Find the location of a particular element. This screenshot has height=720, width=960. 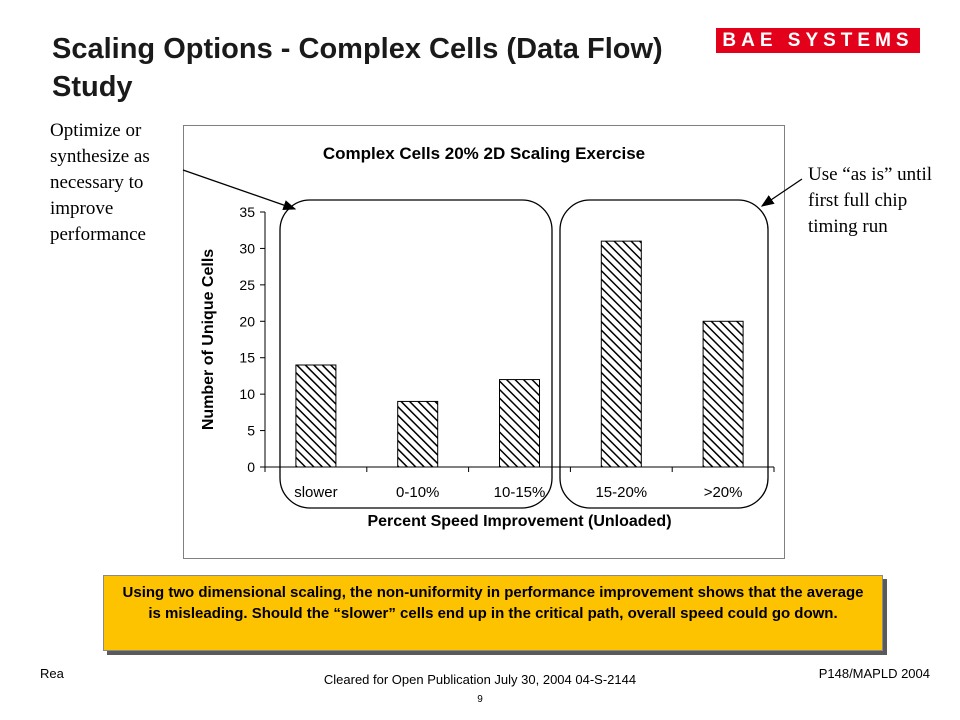

page-number: 9 is located at coordinates (480, 699).